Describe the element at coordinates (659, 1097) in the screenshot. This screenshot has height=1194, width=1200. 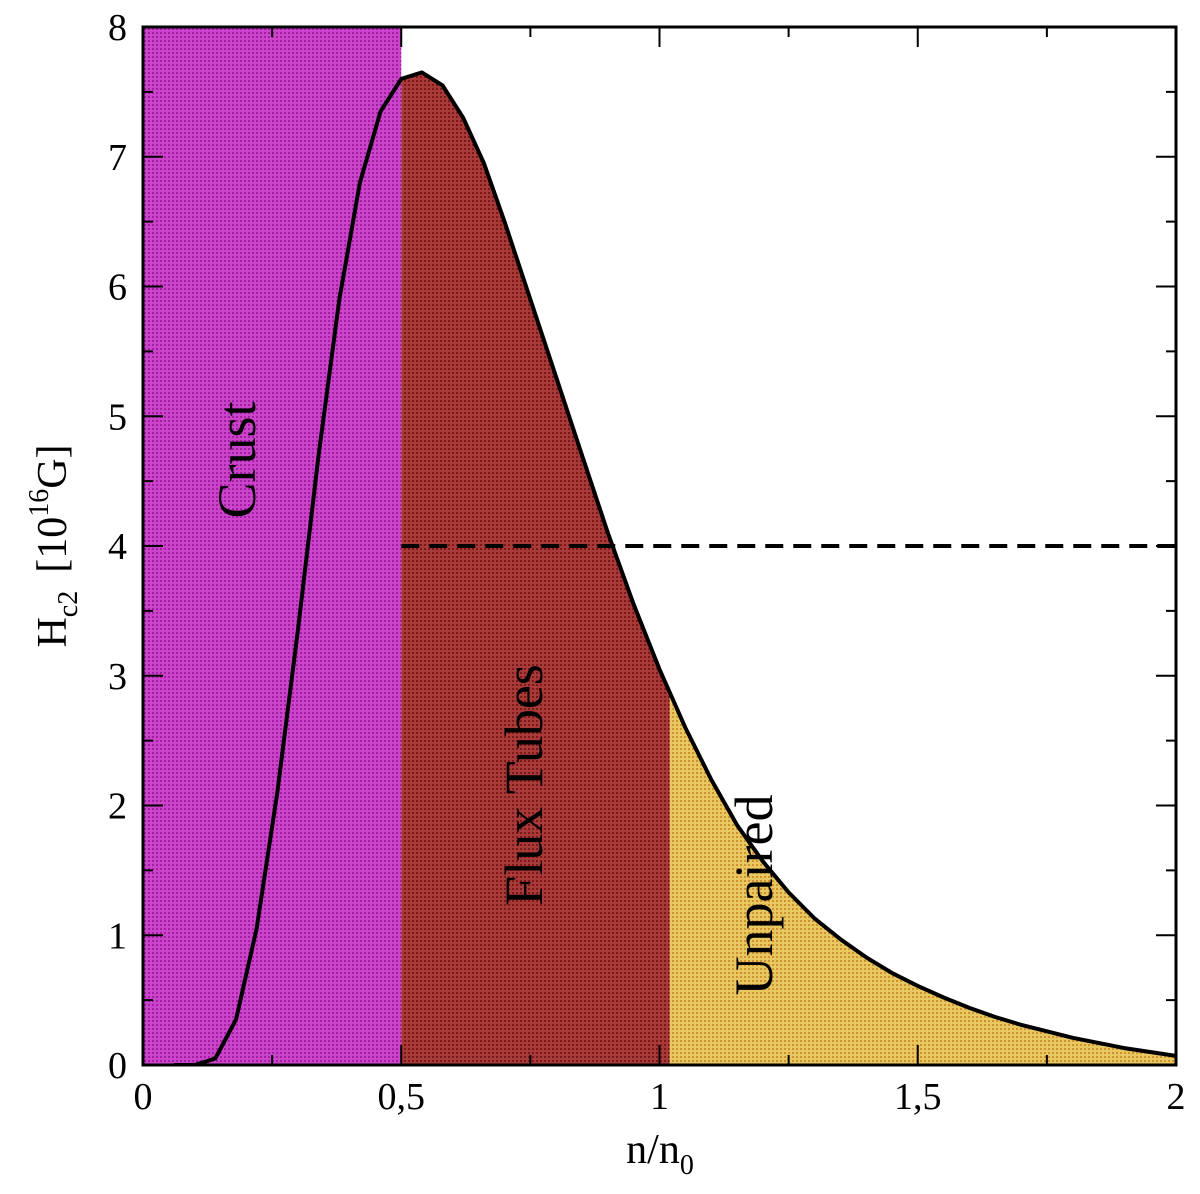
I see `x-tick-label: 1` at that location.